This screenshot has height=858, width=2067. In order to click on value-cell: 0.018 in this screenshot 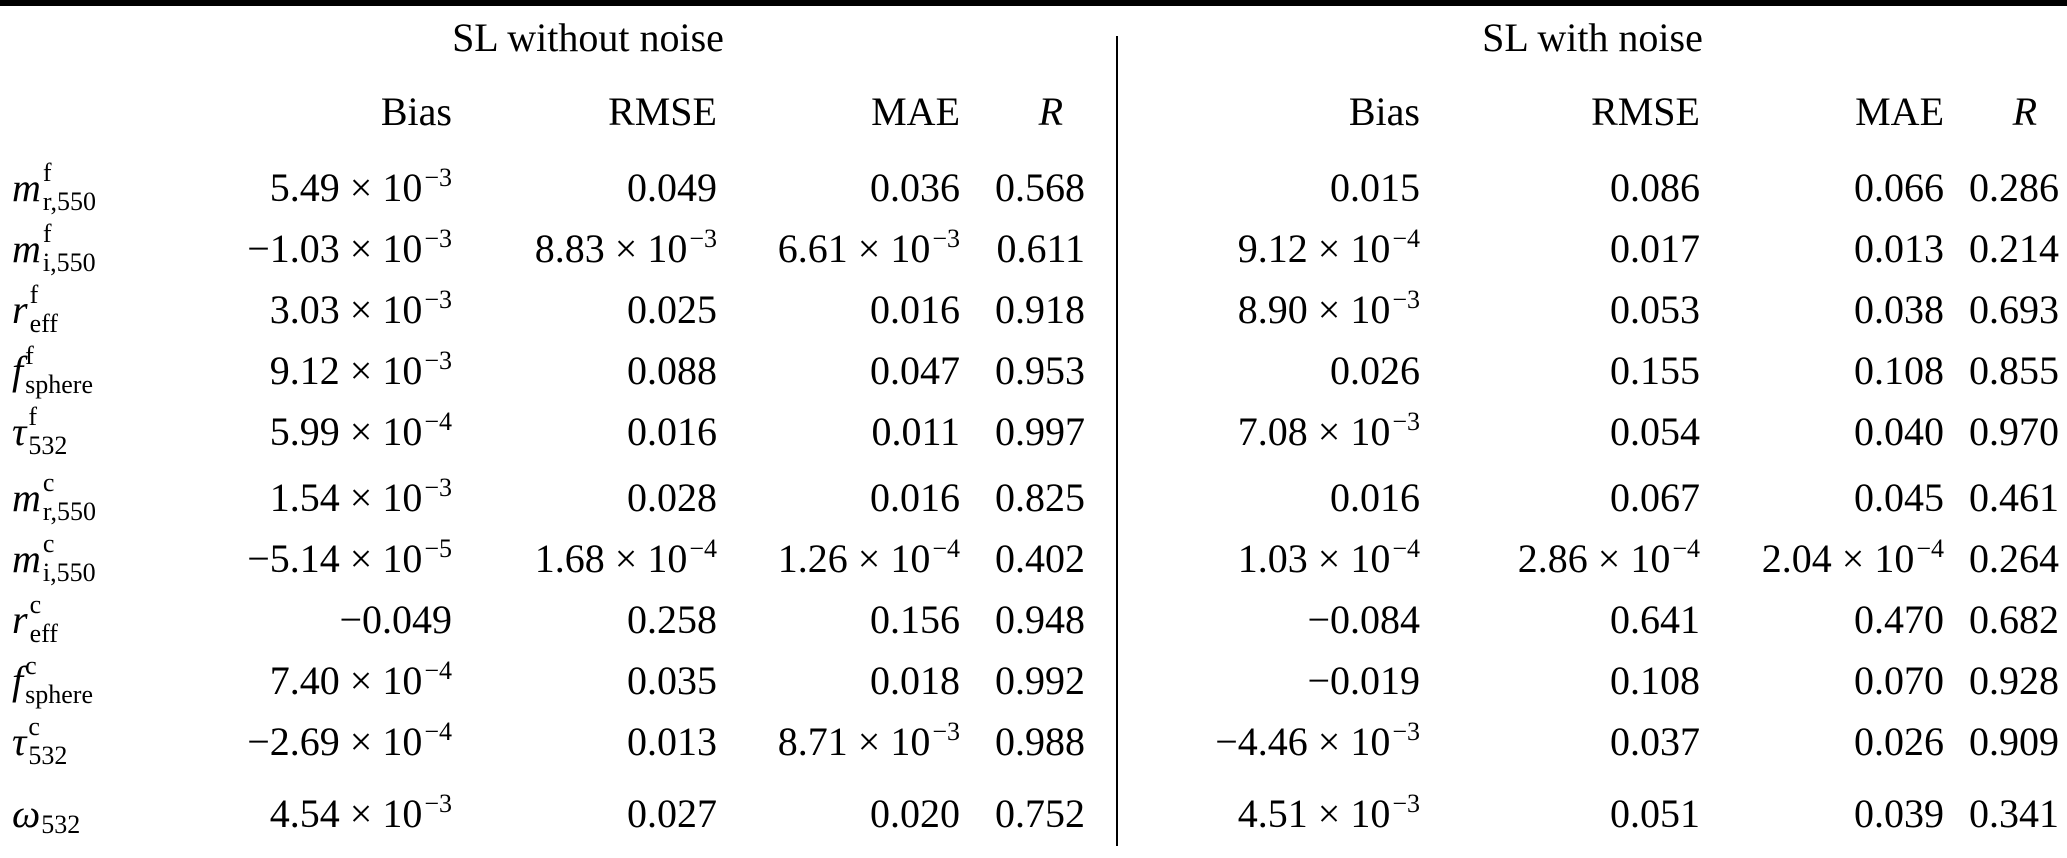, I will do `click(915, 680)`.